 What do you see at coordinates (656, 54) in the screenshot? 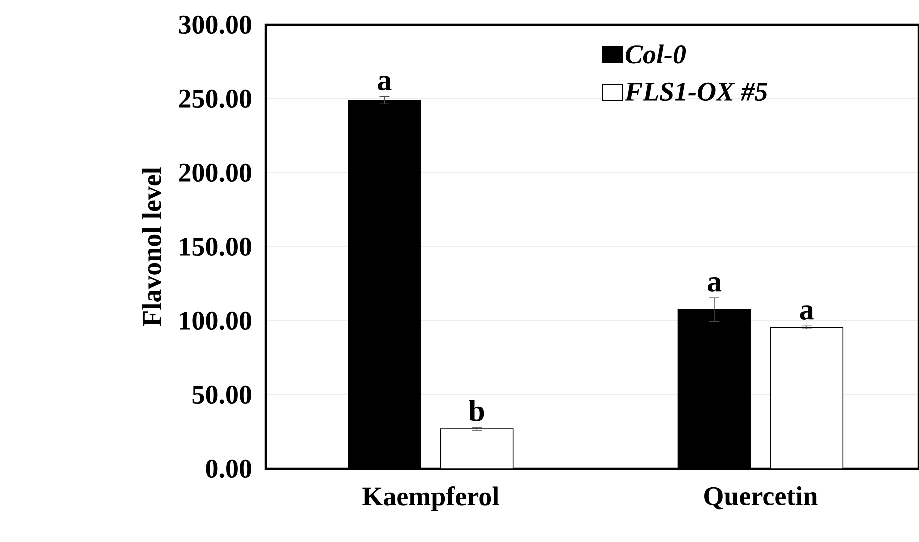
I see `legend-label: Col-0` at bounding box center [656, 54].